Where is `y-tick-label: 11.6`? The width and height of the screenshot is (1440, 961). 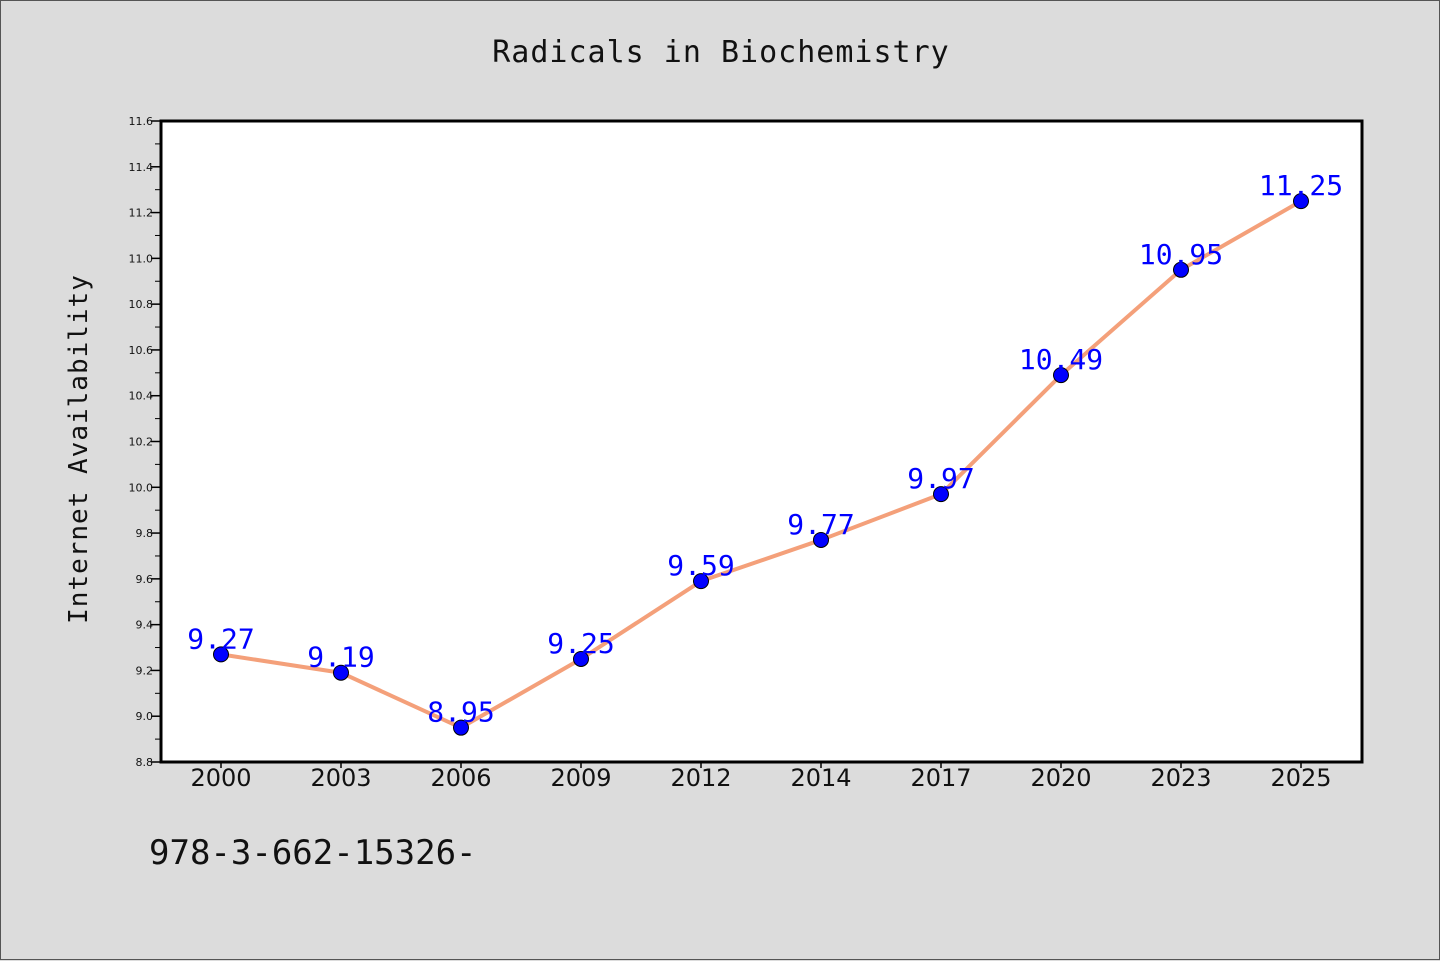 y-tick-label: 11.6 is located at coordinates (141, 121).